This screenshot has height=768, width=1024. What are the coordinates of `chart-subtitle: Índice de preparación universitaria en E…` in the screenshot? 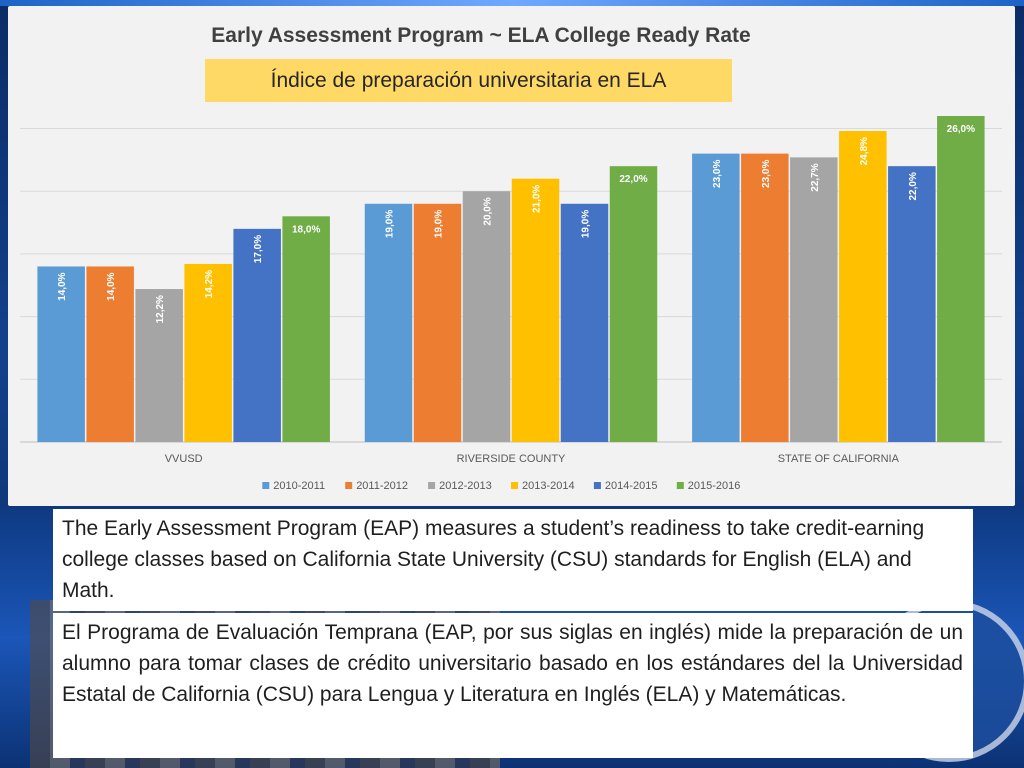 It's located at (468, 80).